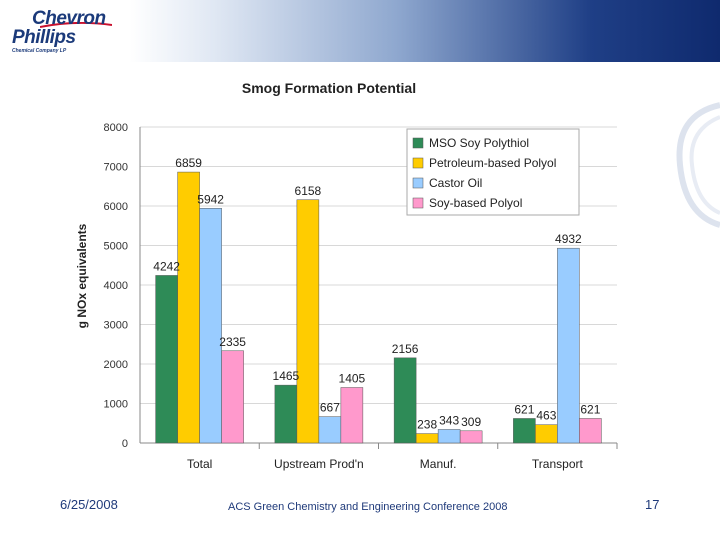 The height and width of the screenshot is (540, 720). I want to click on data-label: 1465, so click(286, 376).